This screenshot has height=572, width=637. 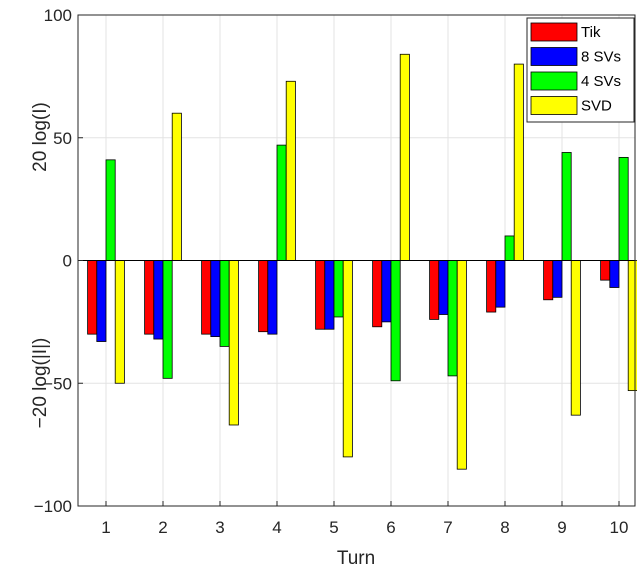 I want to click on legend-label-tik: Tik, so click(x=591, y=32).